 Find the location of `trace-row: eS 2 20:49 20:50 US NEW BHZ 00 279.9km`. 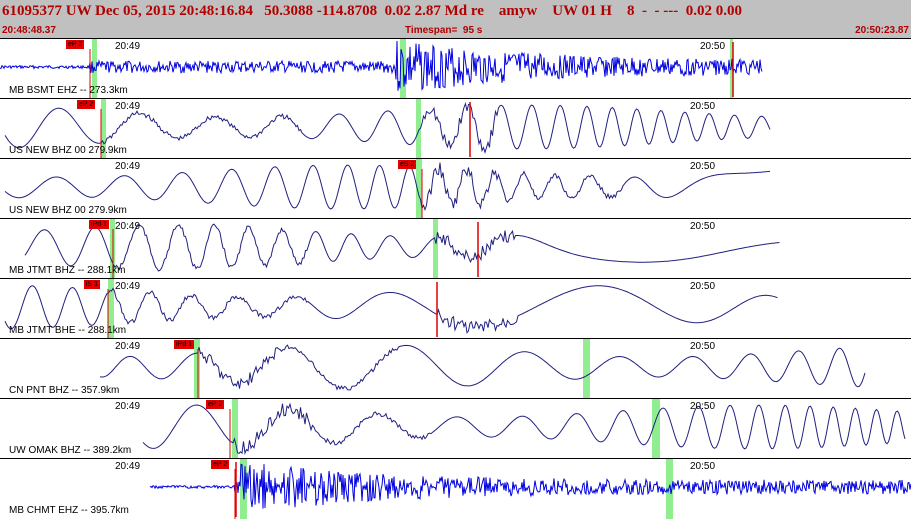

trace-row: eS 2 20:49 20:50 US NEW BHZ 00 279.9km is located at coordinates (455, 188).